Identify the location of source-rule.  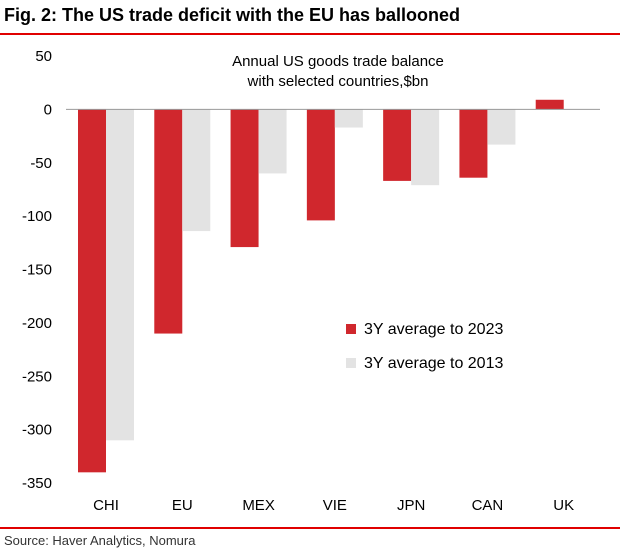
(310, 528).